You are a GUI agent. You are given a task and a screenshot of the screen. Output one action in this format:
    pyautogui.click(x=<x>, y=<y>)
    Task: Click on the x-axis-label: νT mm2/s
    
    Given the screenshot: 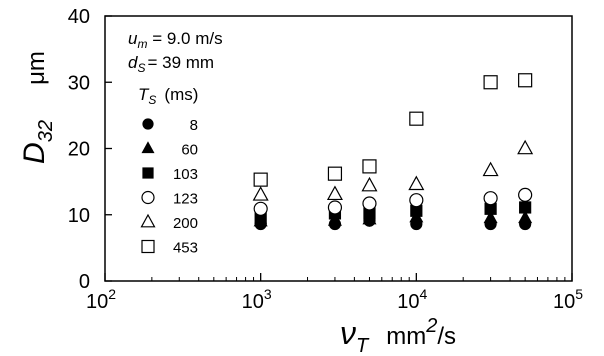 What is the action you would take?
    pyautogui.click(x=398, y=335)
    